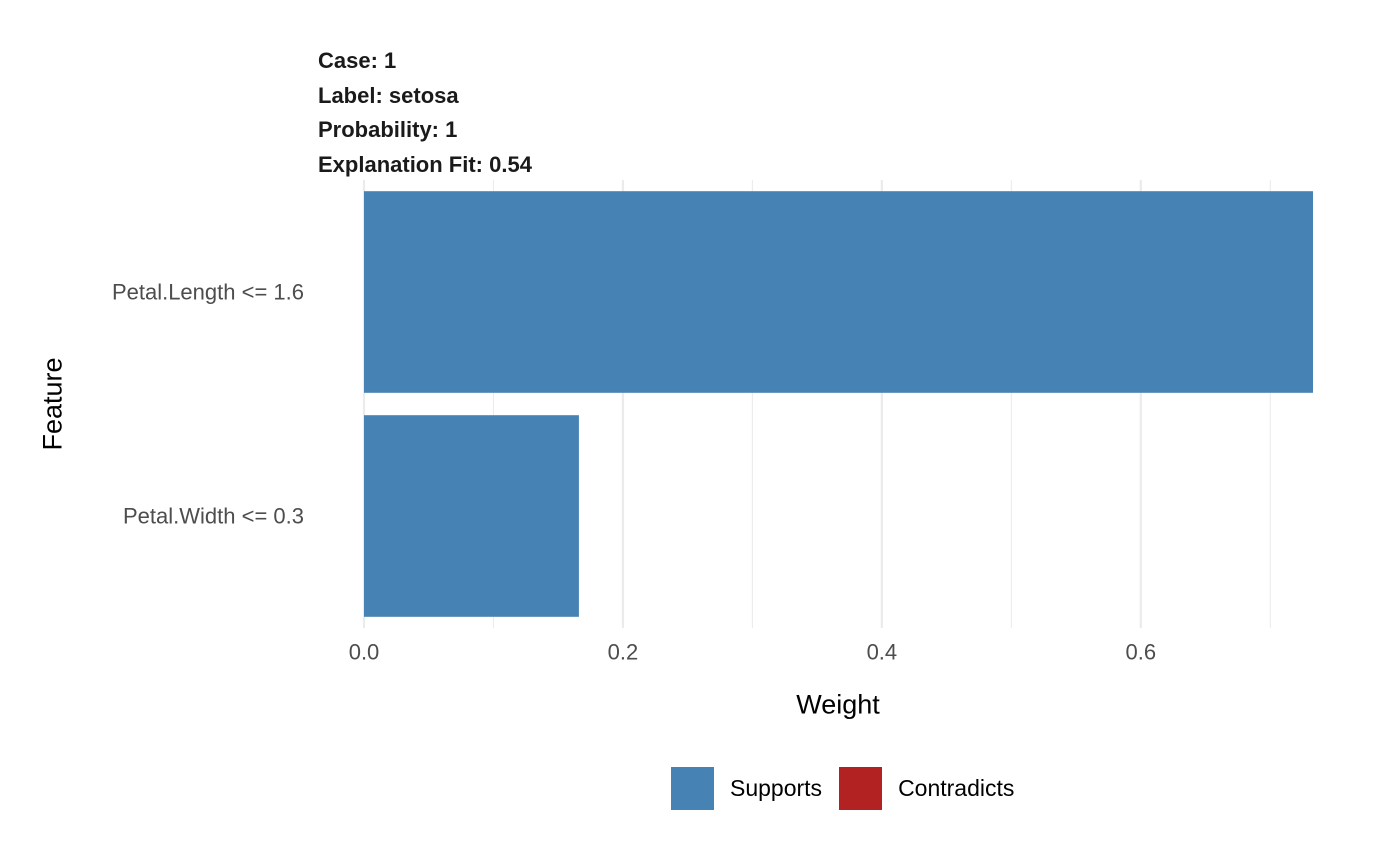 The width and height of the screenshot is (1400, 866). Describe the element at coordinates (752, 652) in the screenshot. I see `x-tick-labels: 0.0 0.2 0.4 0.6` at that location.